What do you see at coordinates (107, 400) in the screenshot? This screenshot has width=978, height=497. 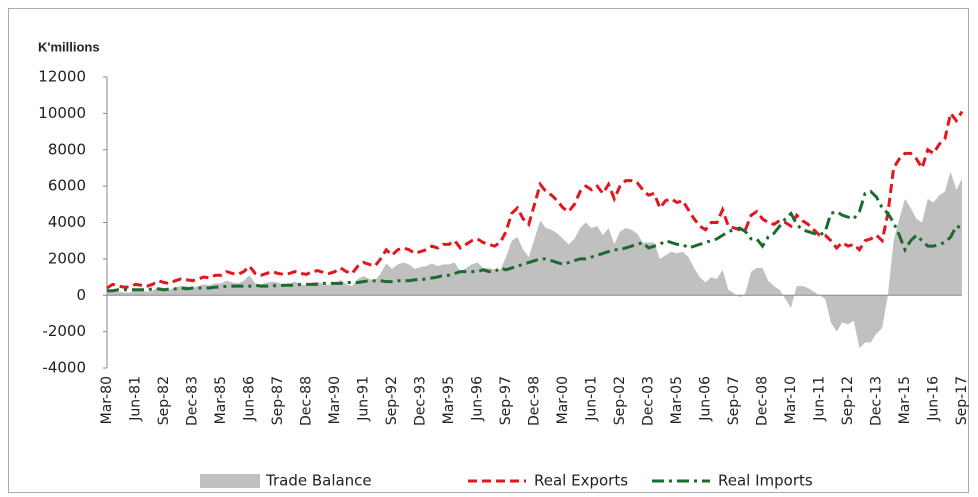 I see `x-tick-label: Mar-80` at bounding box center [107, 400].